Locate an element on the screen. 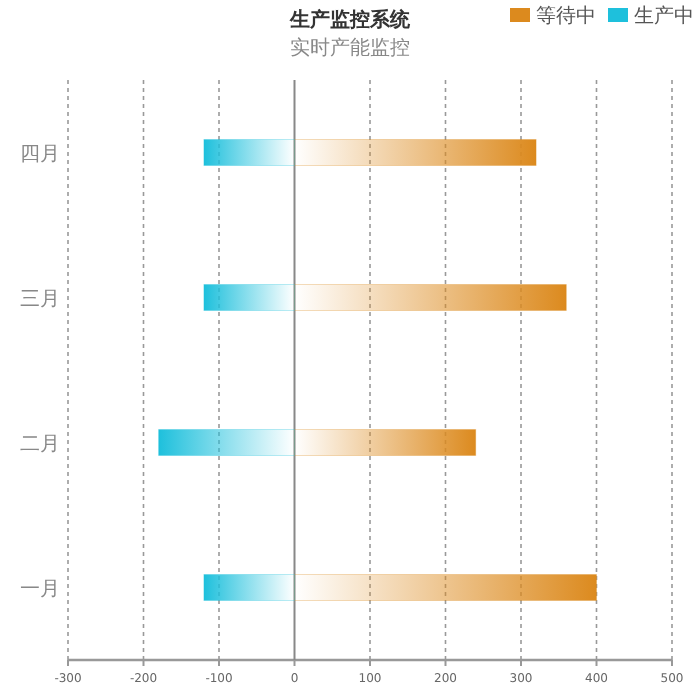  y-tick-label: 四月 is located at coordinates (40, 154).